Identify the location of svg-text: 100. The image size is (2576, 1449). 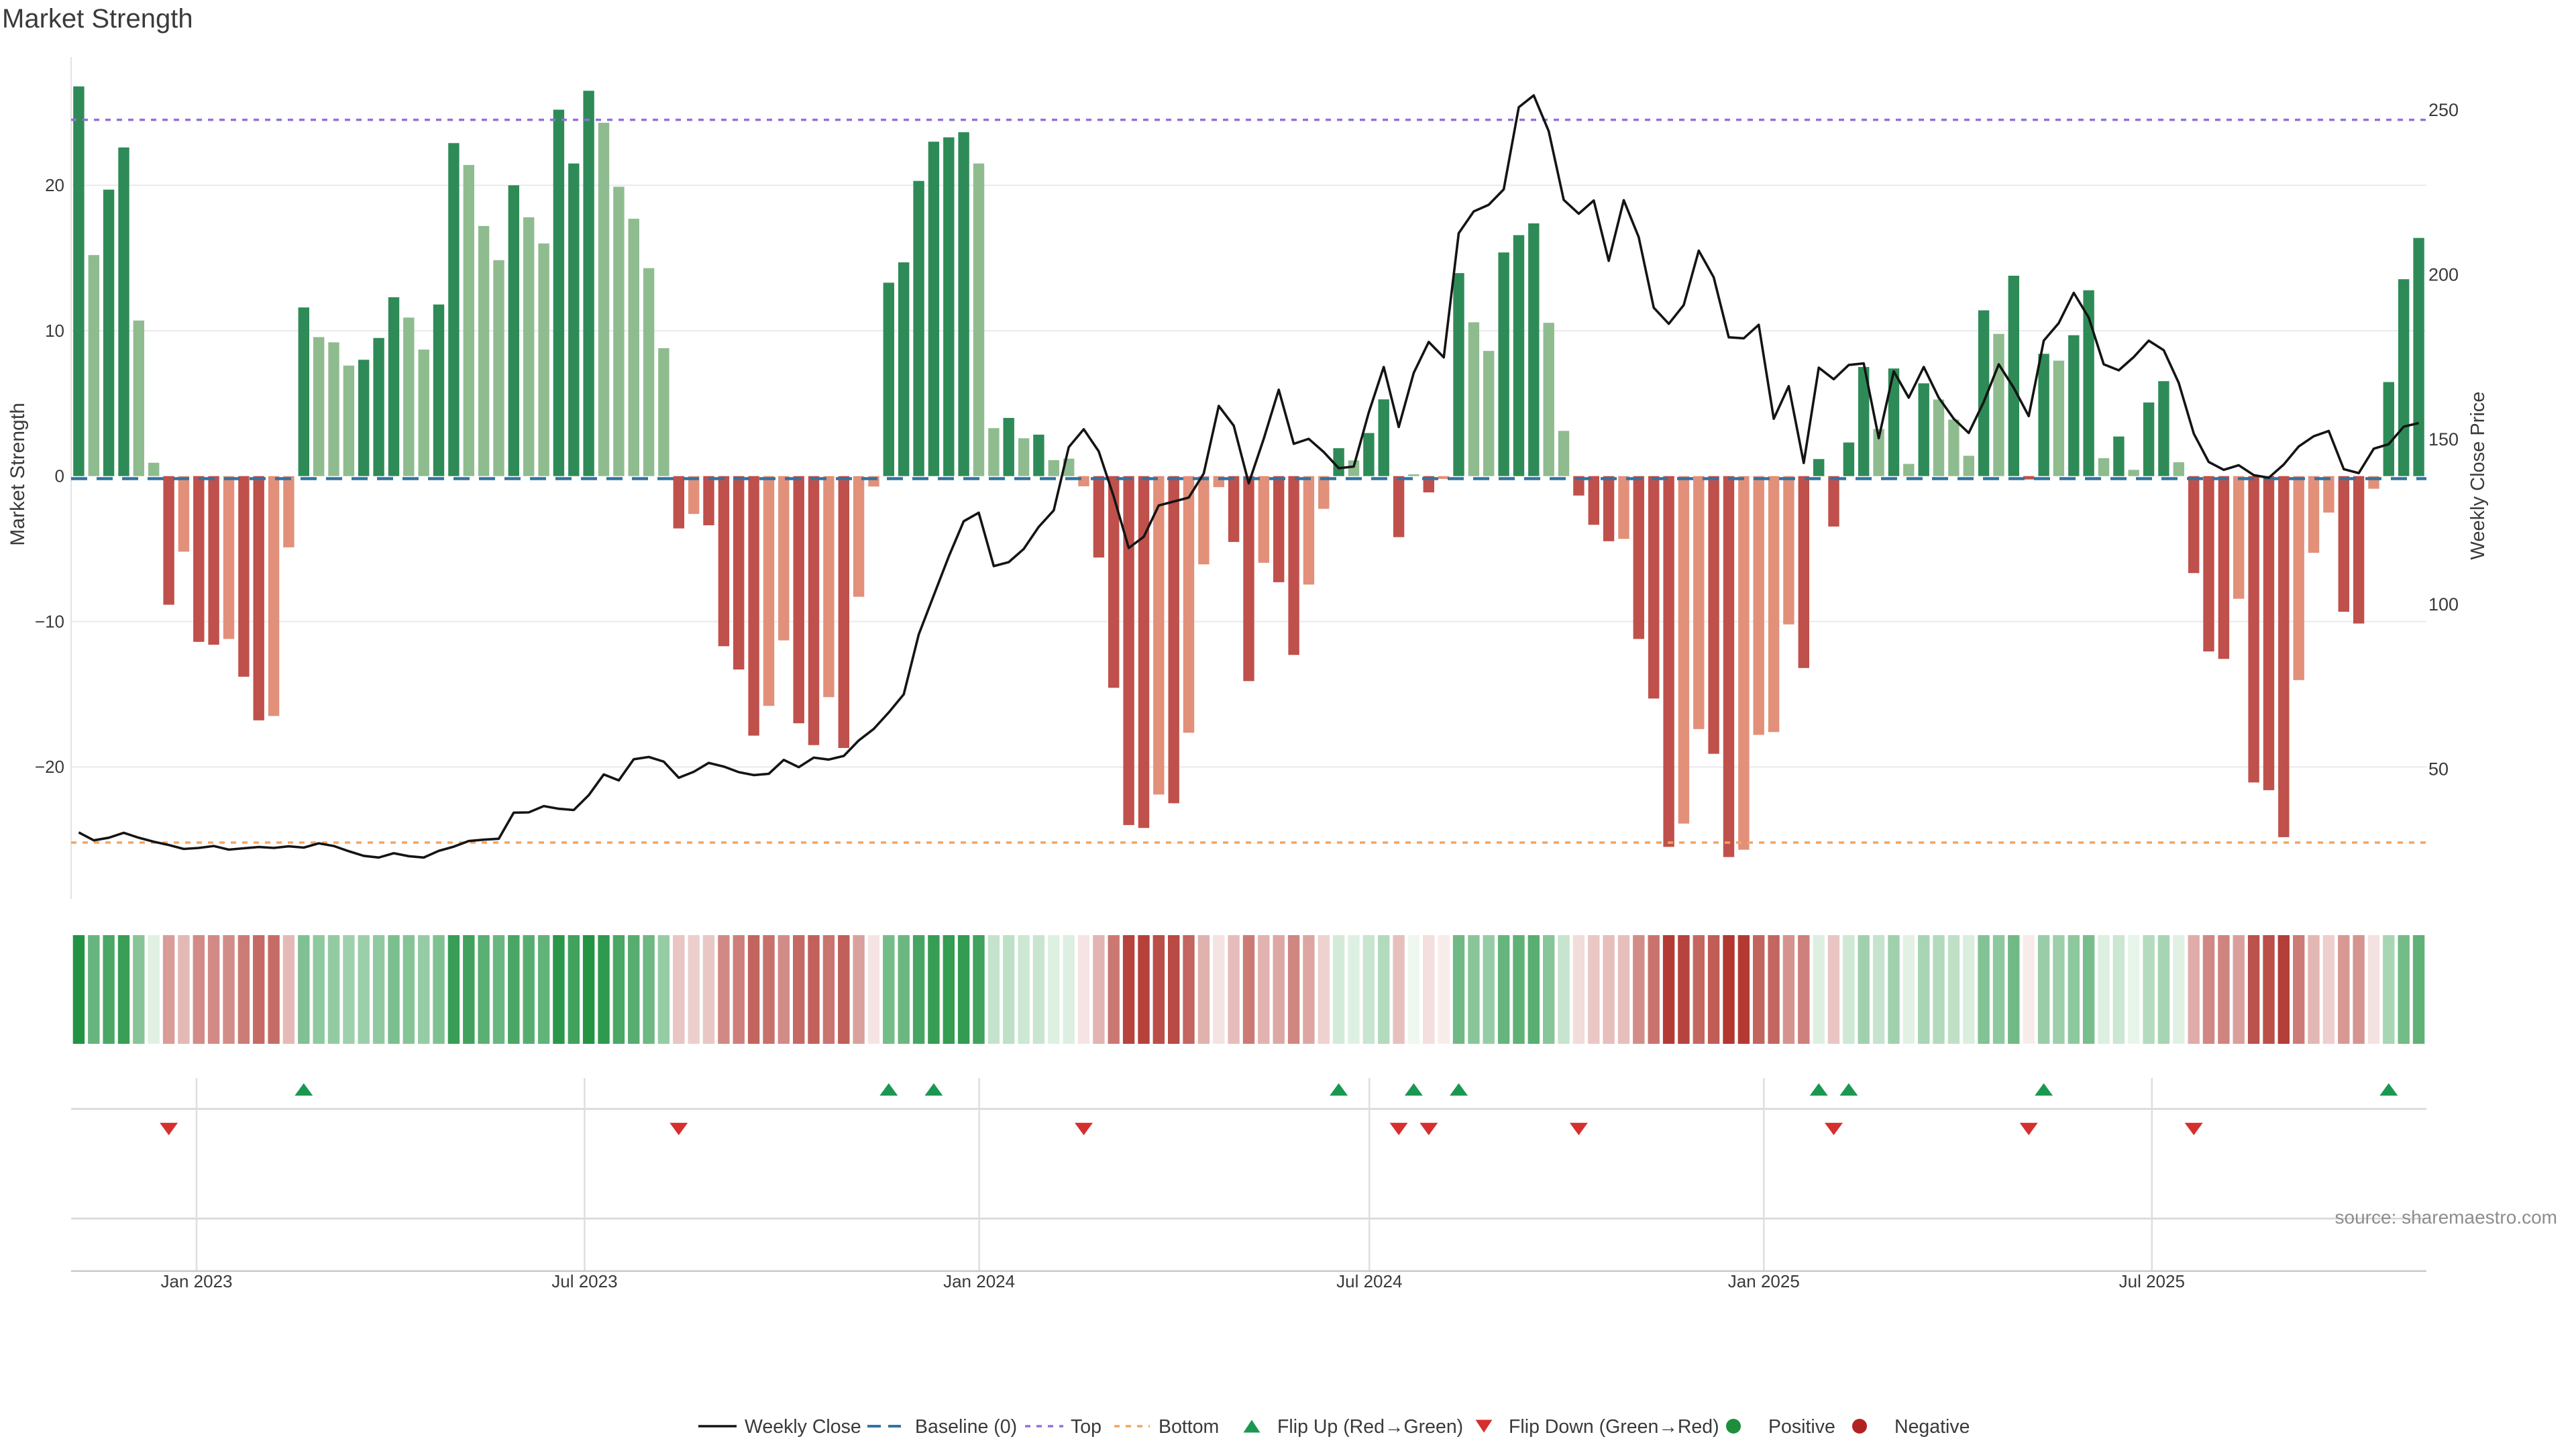
(2443, 604).